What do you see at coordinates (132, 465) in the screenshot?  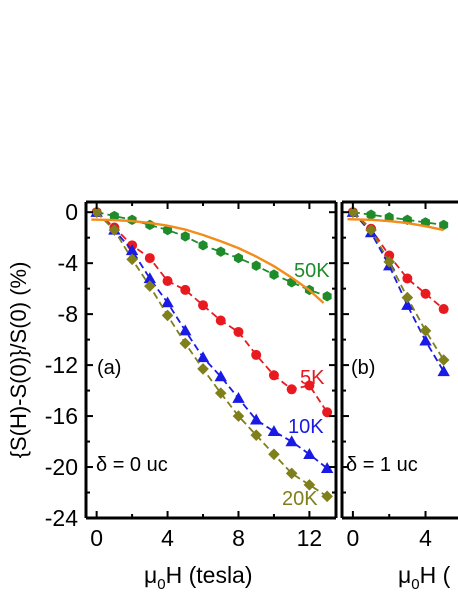 I see `annotation-a: δ = 0 uc` at bounding box center [132, 465].